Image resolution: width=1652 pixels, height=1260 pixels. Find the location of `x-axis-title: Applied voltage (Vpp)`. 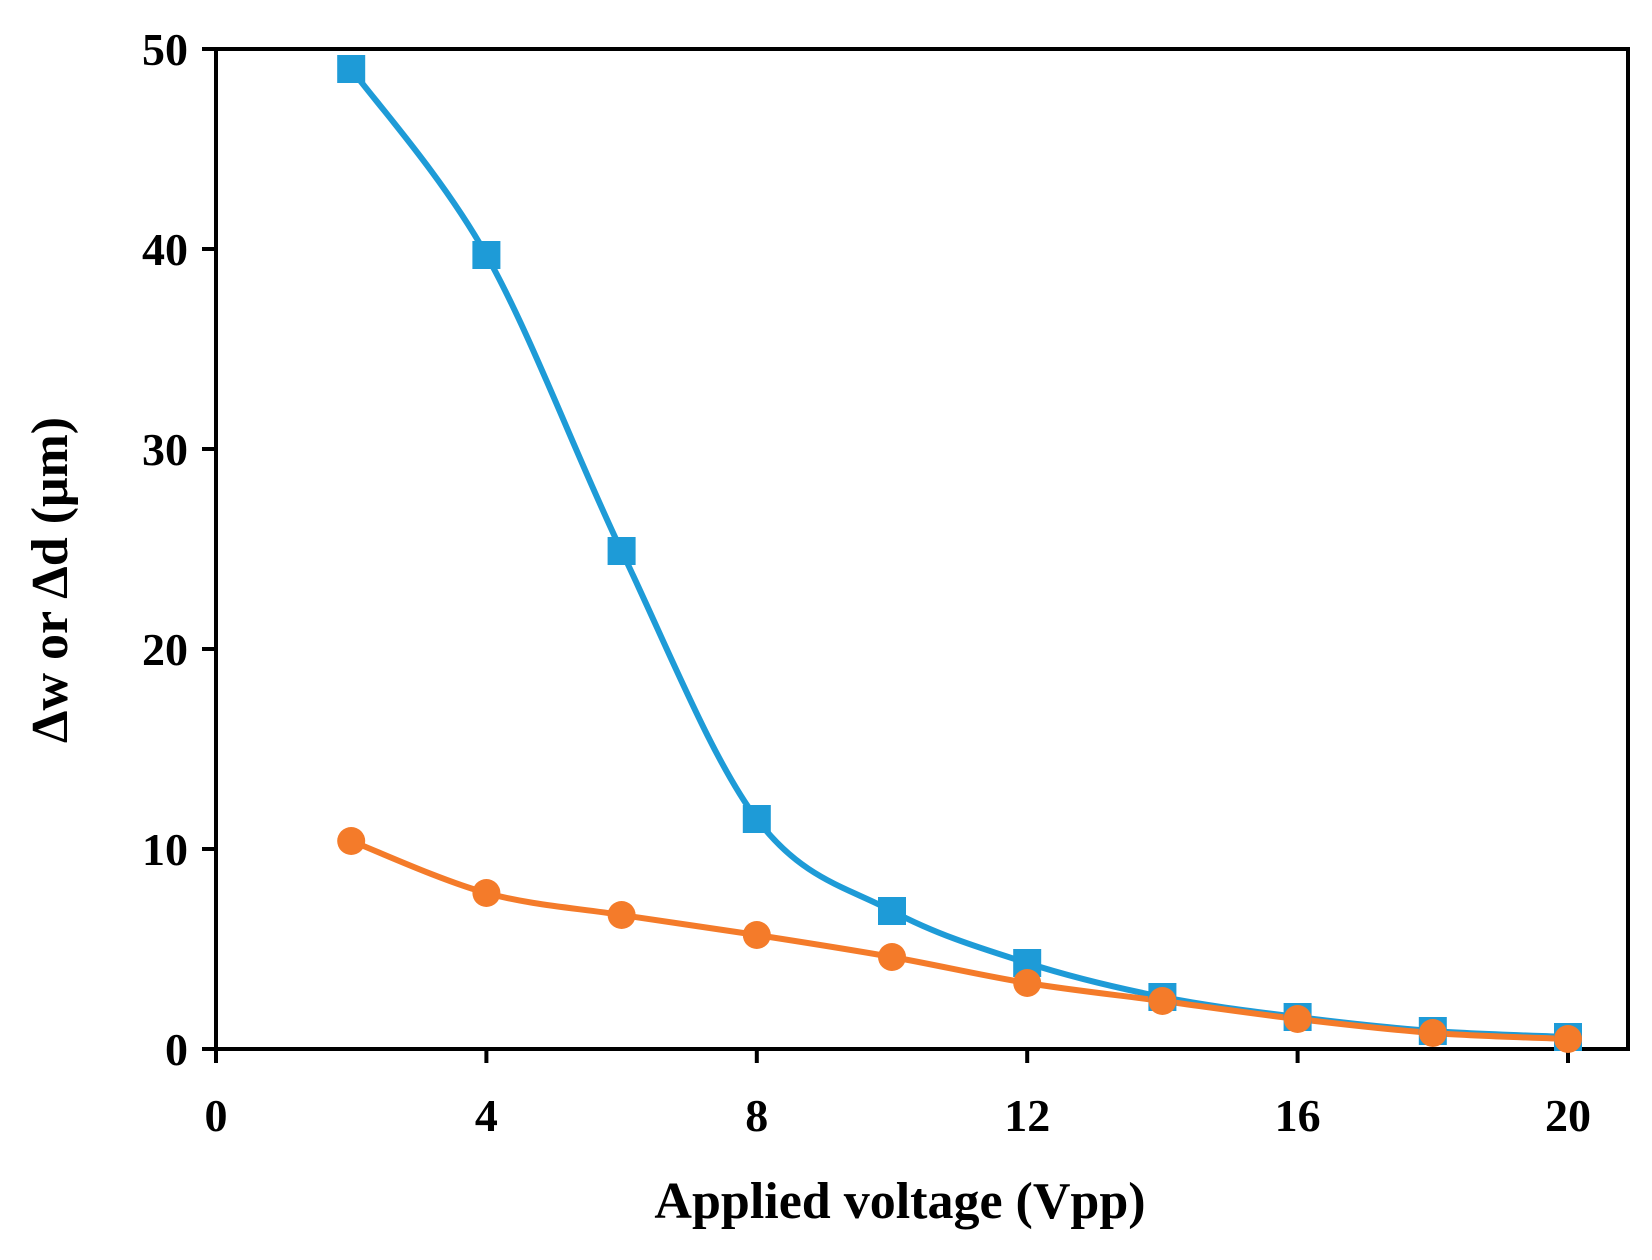

x-axis-title: Applied voltage (Vpp) is located at coordinates (899, 1201).